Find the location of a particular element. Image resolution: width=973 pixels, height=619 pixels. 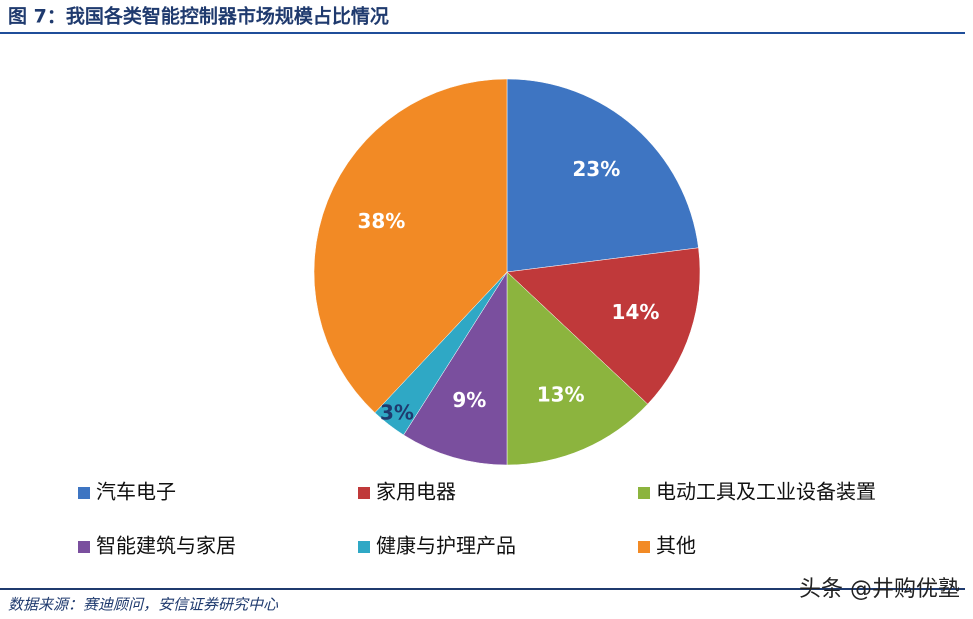

data-label: 23% is located at coordinates (596, 169).